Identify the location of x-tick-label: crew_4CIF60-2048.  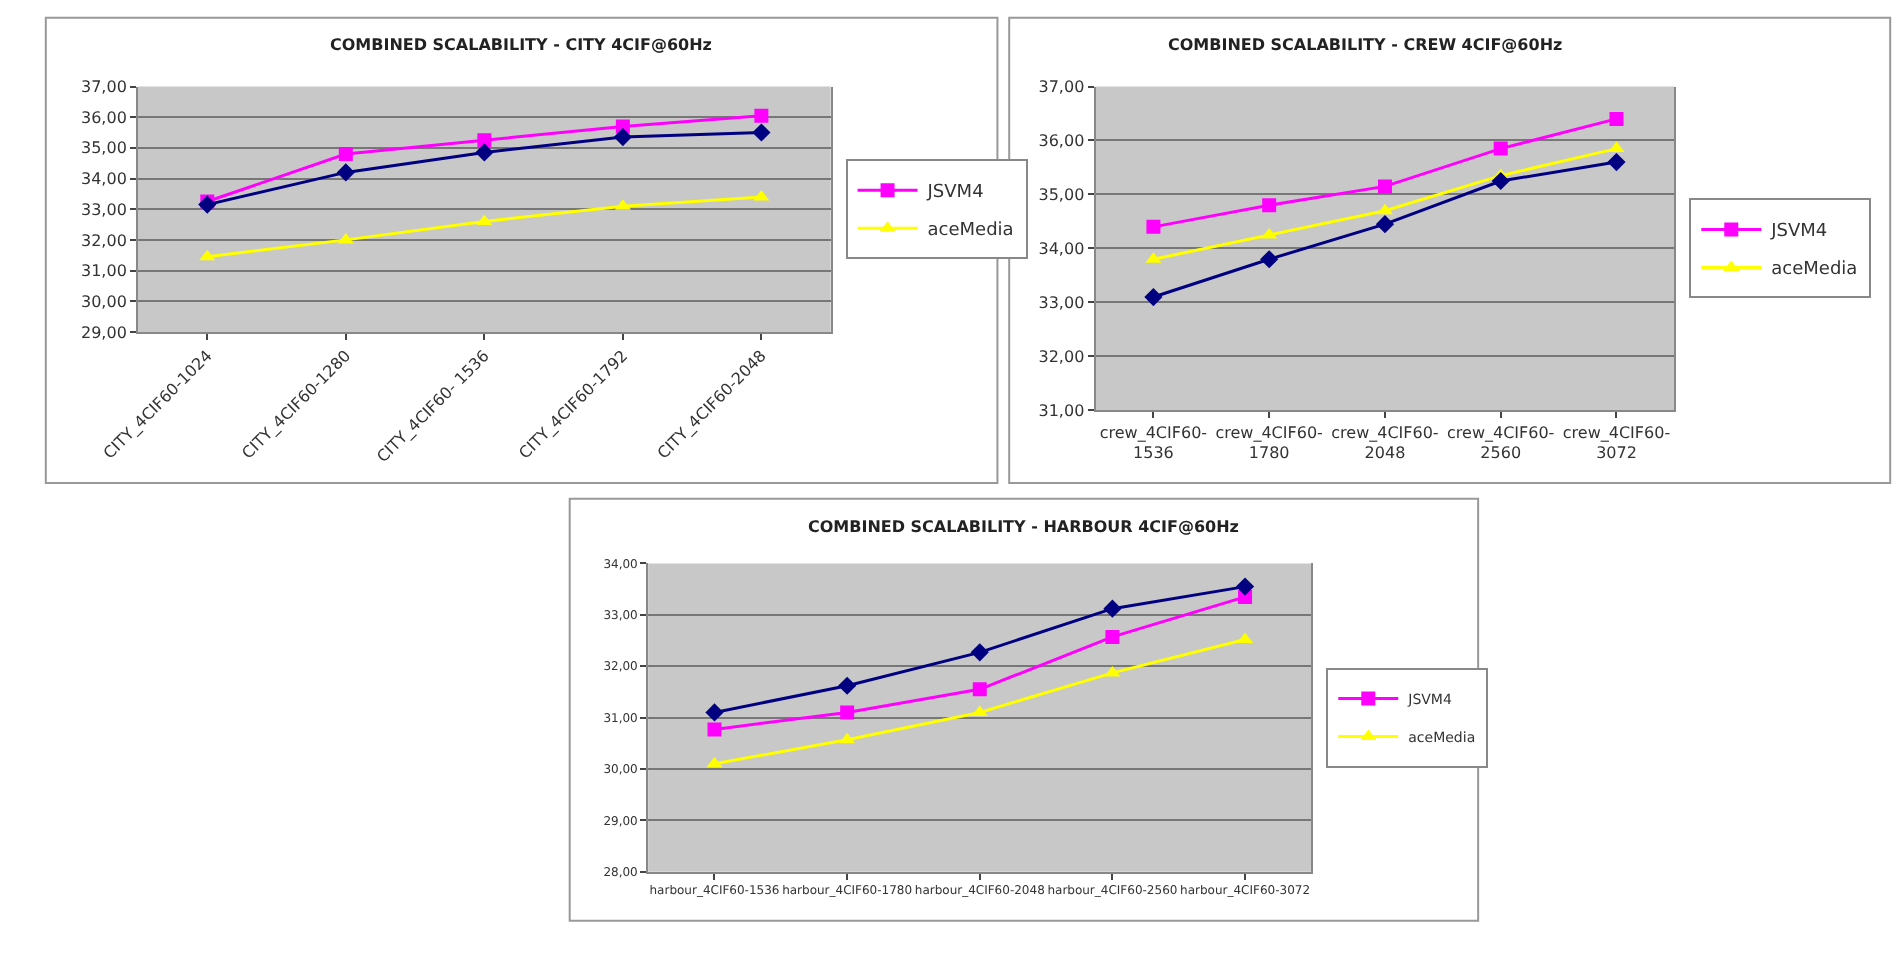
(1385, 443).